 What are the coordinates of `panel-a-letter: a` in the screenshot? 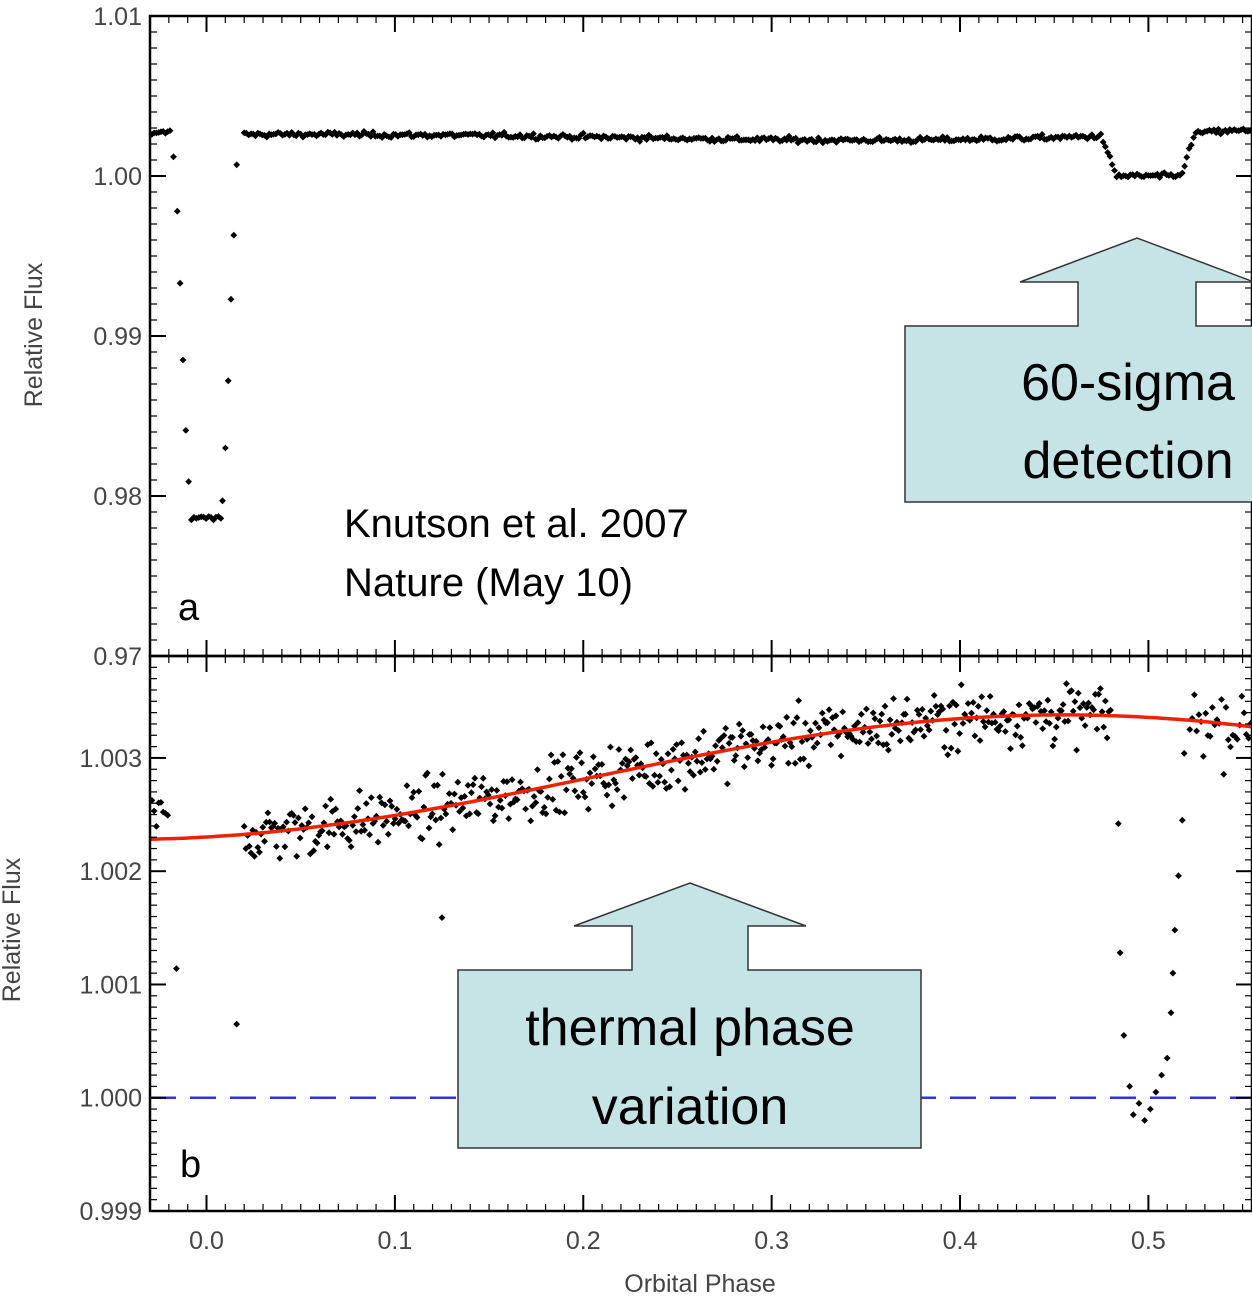 It's located at (189, 608).